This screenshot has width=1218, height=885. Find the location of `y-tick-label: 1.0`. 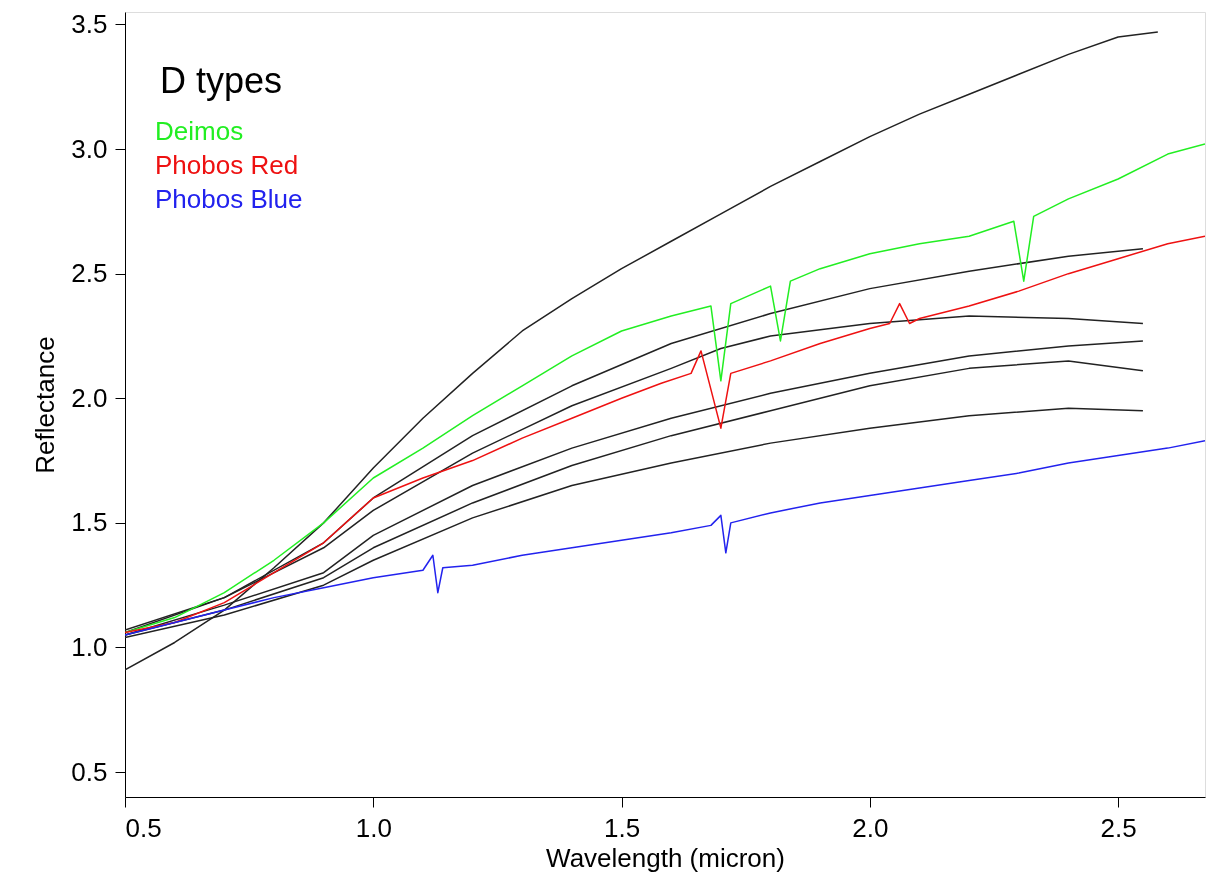

y-tick-label: 1.0 is located at coordinates (89, 646).